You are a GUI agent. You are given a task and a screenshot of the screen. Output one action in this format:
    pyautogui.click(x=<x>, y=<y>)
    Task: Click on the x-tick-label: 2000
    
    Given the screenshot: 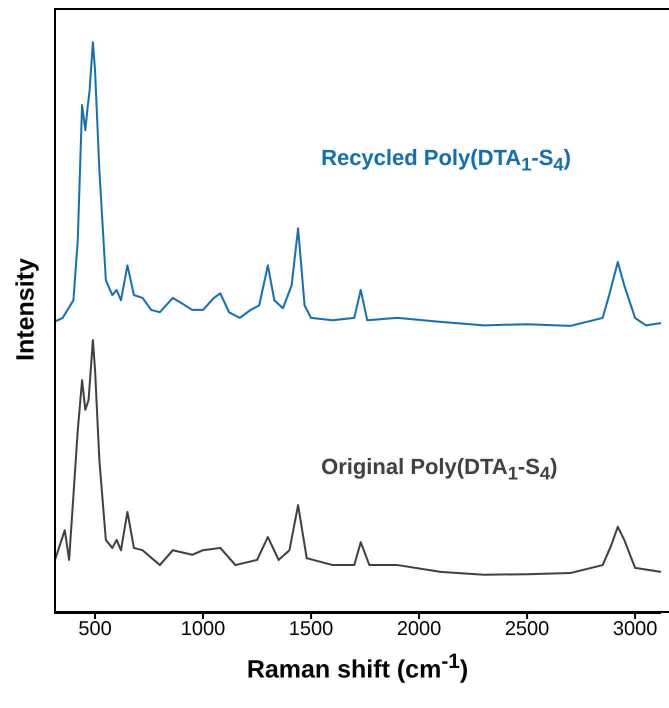 What is the action you would take?
    pyautogui.click(x=419, y=629)
    